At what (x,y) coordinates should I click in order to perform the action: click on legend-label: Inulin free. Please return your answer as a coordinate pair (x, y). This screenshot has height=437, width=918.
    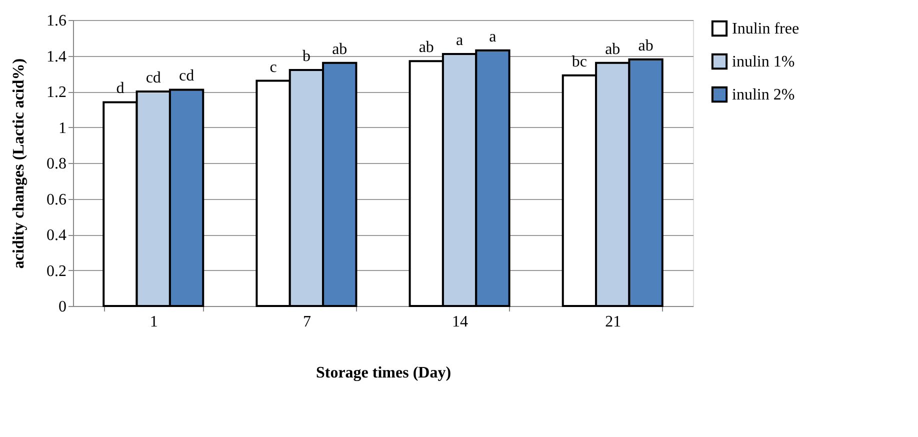
    Looking at the image, I should click on (766, 29).